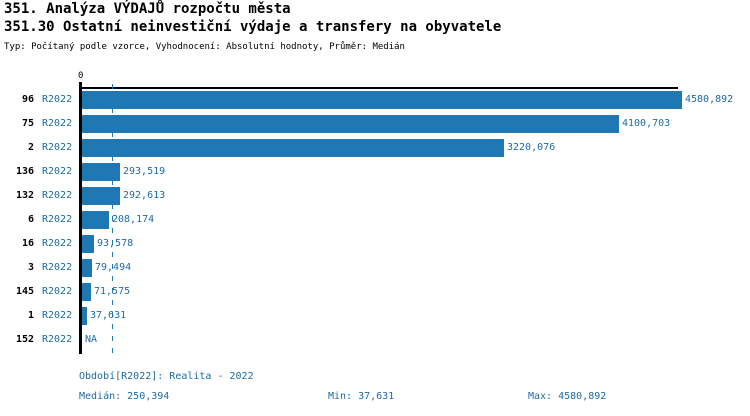 The width and height of the screenshot is (750, 416). What do you see at coordinates (375, 317) in the screenshot?
I see `bar-row: 1 R2022 37,631` at bounding box center [375, 317].